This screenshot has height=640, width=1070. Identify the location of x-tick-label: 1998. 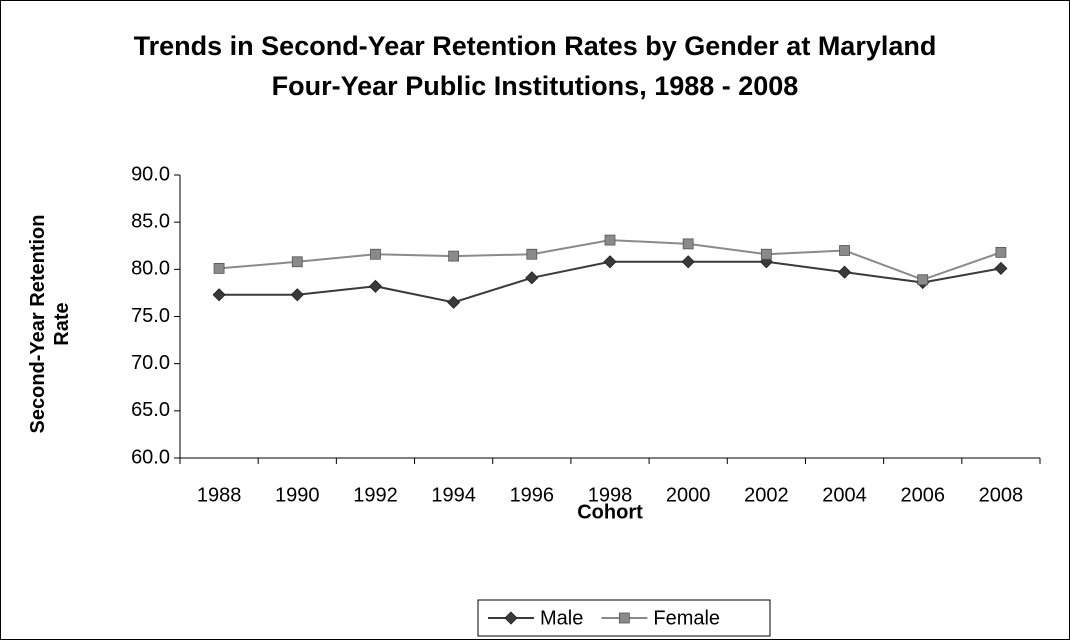
(610, 495).